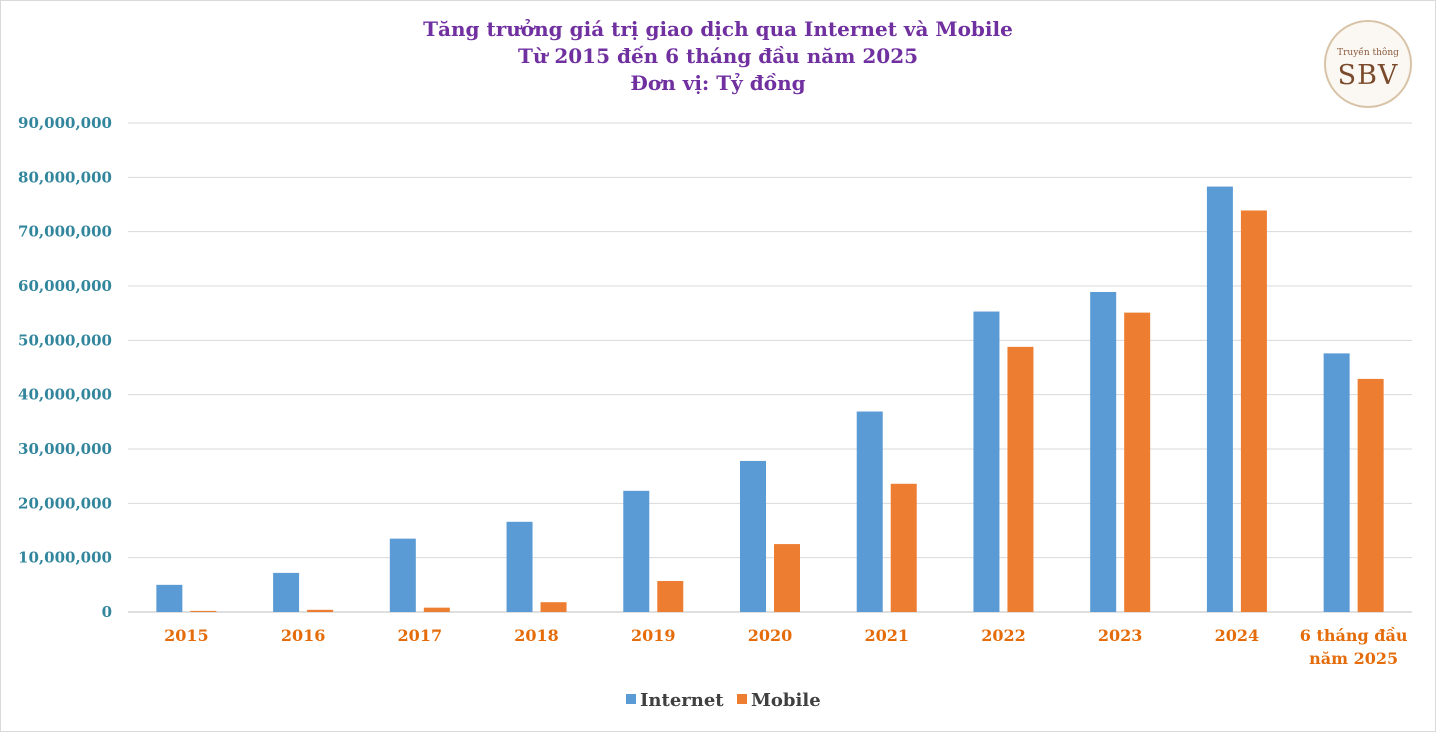  Describe the element at coordinates (107, 612) in the screenshot. I see `y-tick-label: 0` at that location.